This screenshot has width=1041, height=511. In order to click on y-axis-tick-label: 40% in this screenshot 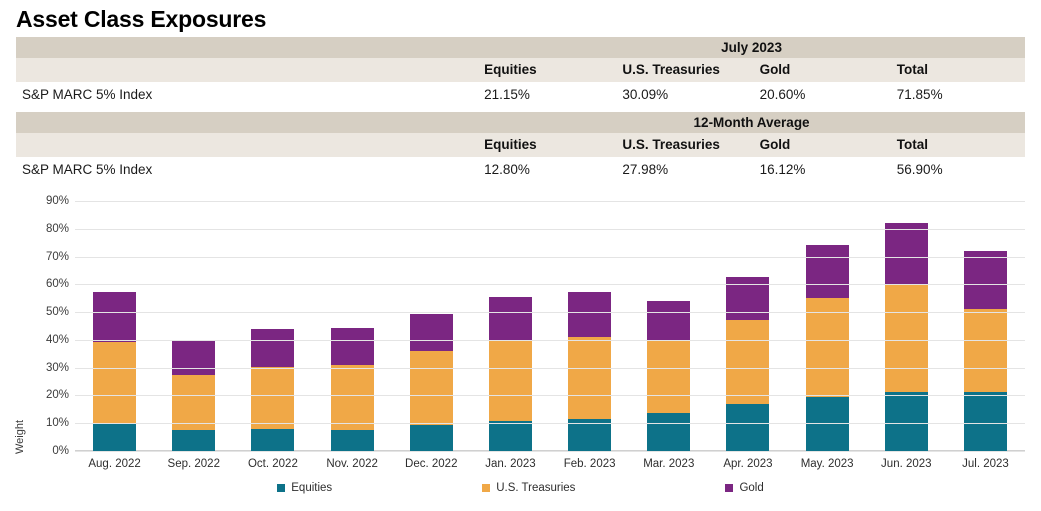, I will do `click(57, 339)`.